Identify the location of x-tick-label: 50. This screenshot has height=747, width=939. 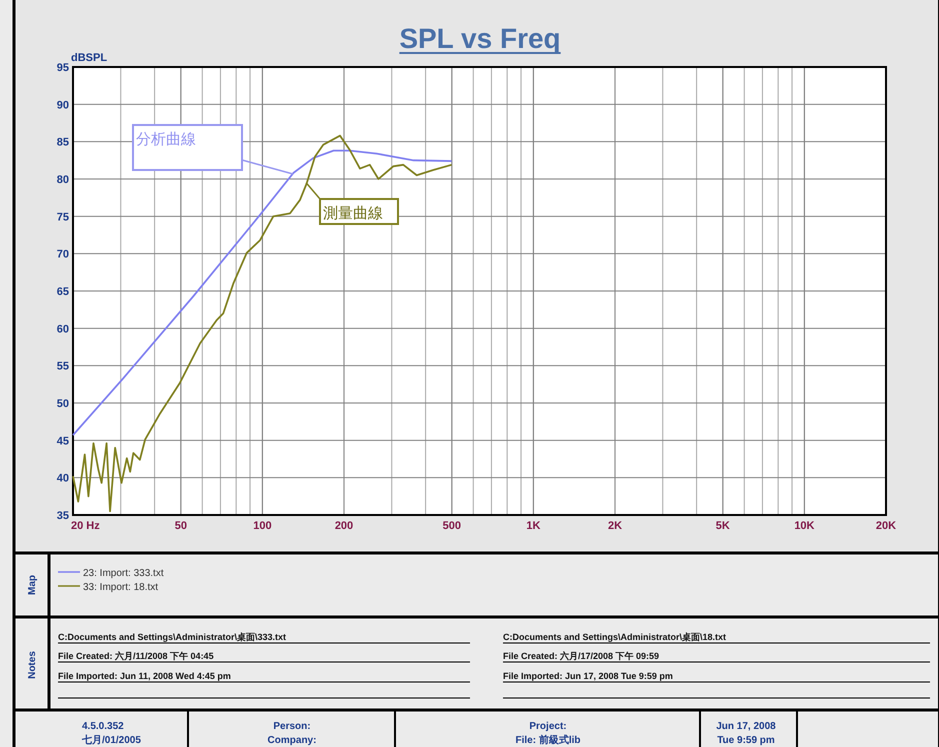
(180, 526).